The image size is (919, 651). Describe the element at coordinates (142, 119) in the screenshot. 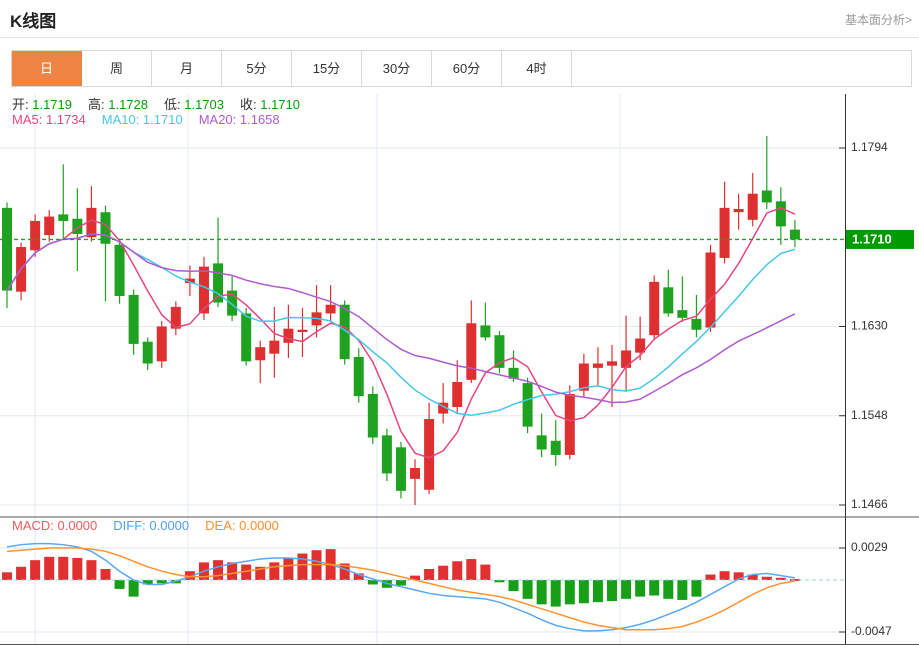

I see `ma-item: MA10: 1.1710` at that location.